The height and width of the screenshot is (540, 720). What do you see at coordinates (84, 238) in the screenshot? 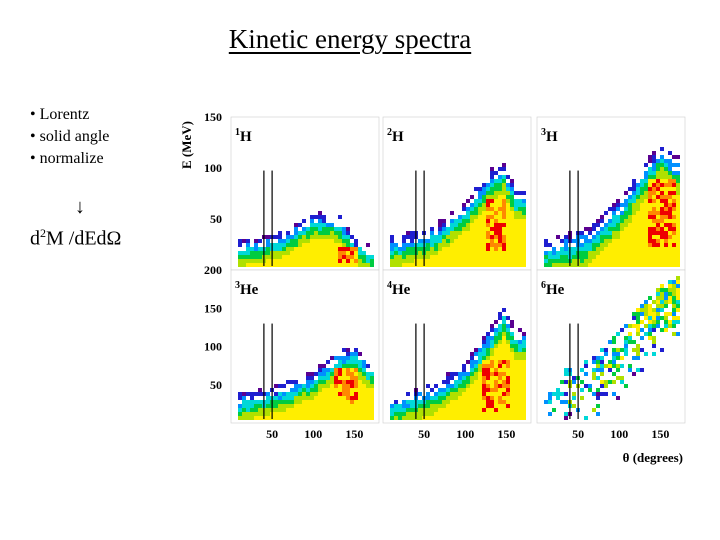
I see `formula-suffix: M /dEdΩ` at bounding box center [84, 238].